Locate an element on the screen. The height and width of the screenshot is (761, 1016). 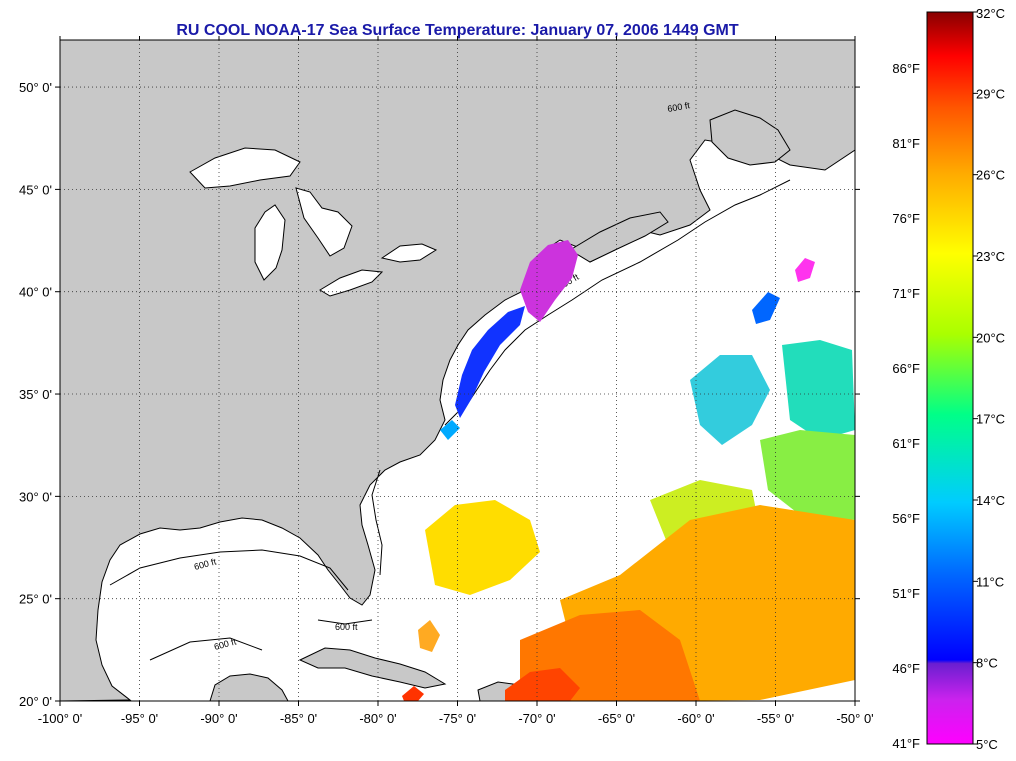
x-tick-label: -85° 0' is located at coordinates (298, 718).